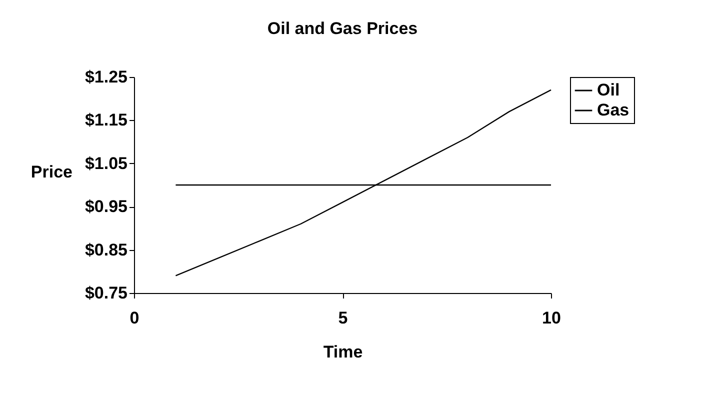 Image resolution: width=725 pixels, height=417 pixels. I want to click on x-axis-title: Time, so click(343, 352).